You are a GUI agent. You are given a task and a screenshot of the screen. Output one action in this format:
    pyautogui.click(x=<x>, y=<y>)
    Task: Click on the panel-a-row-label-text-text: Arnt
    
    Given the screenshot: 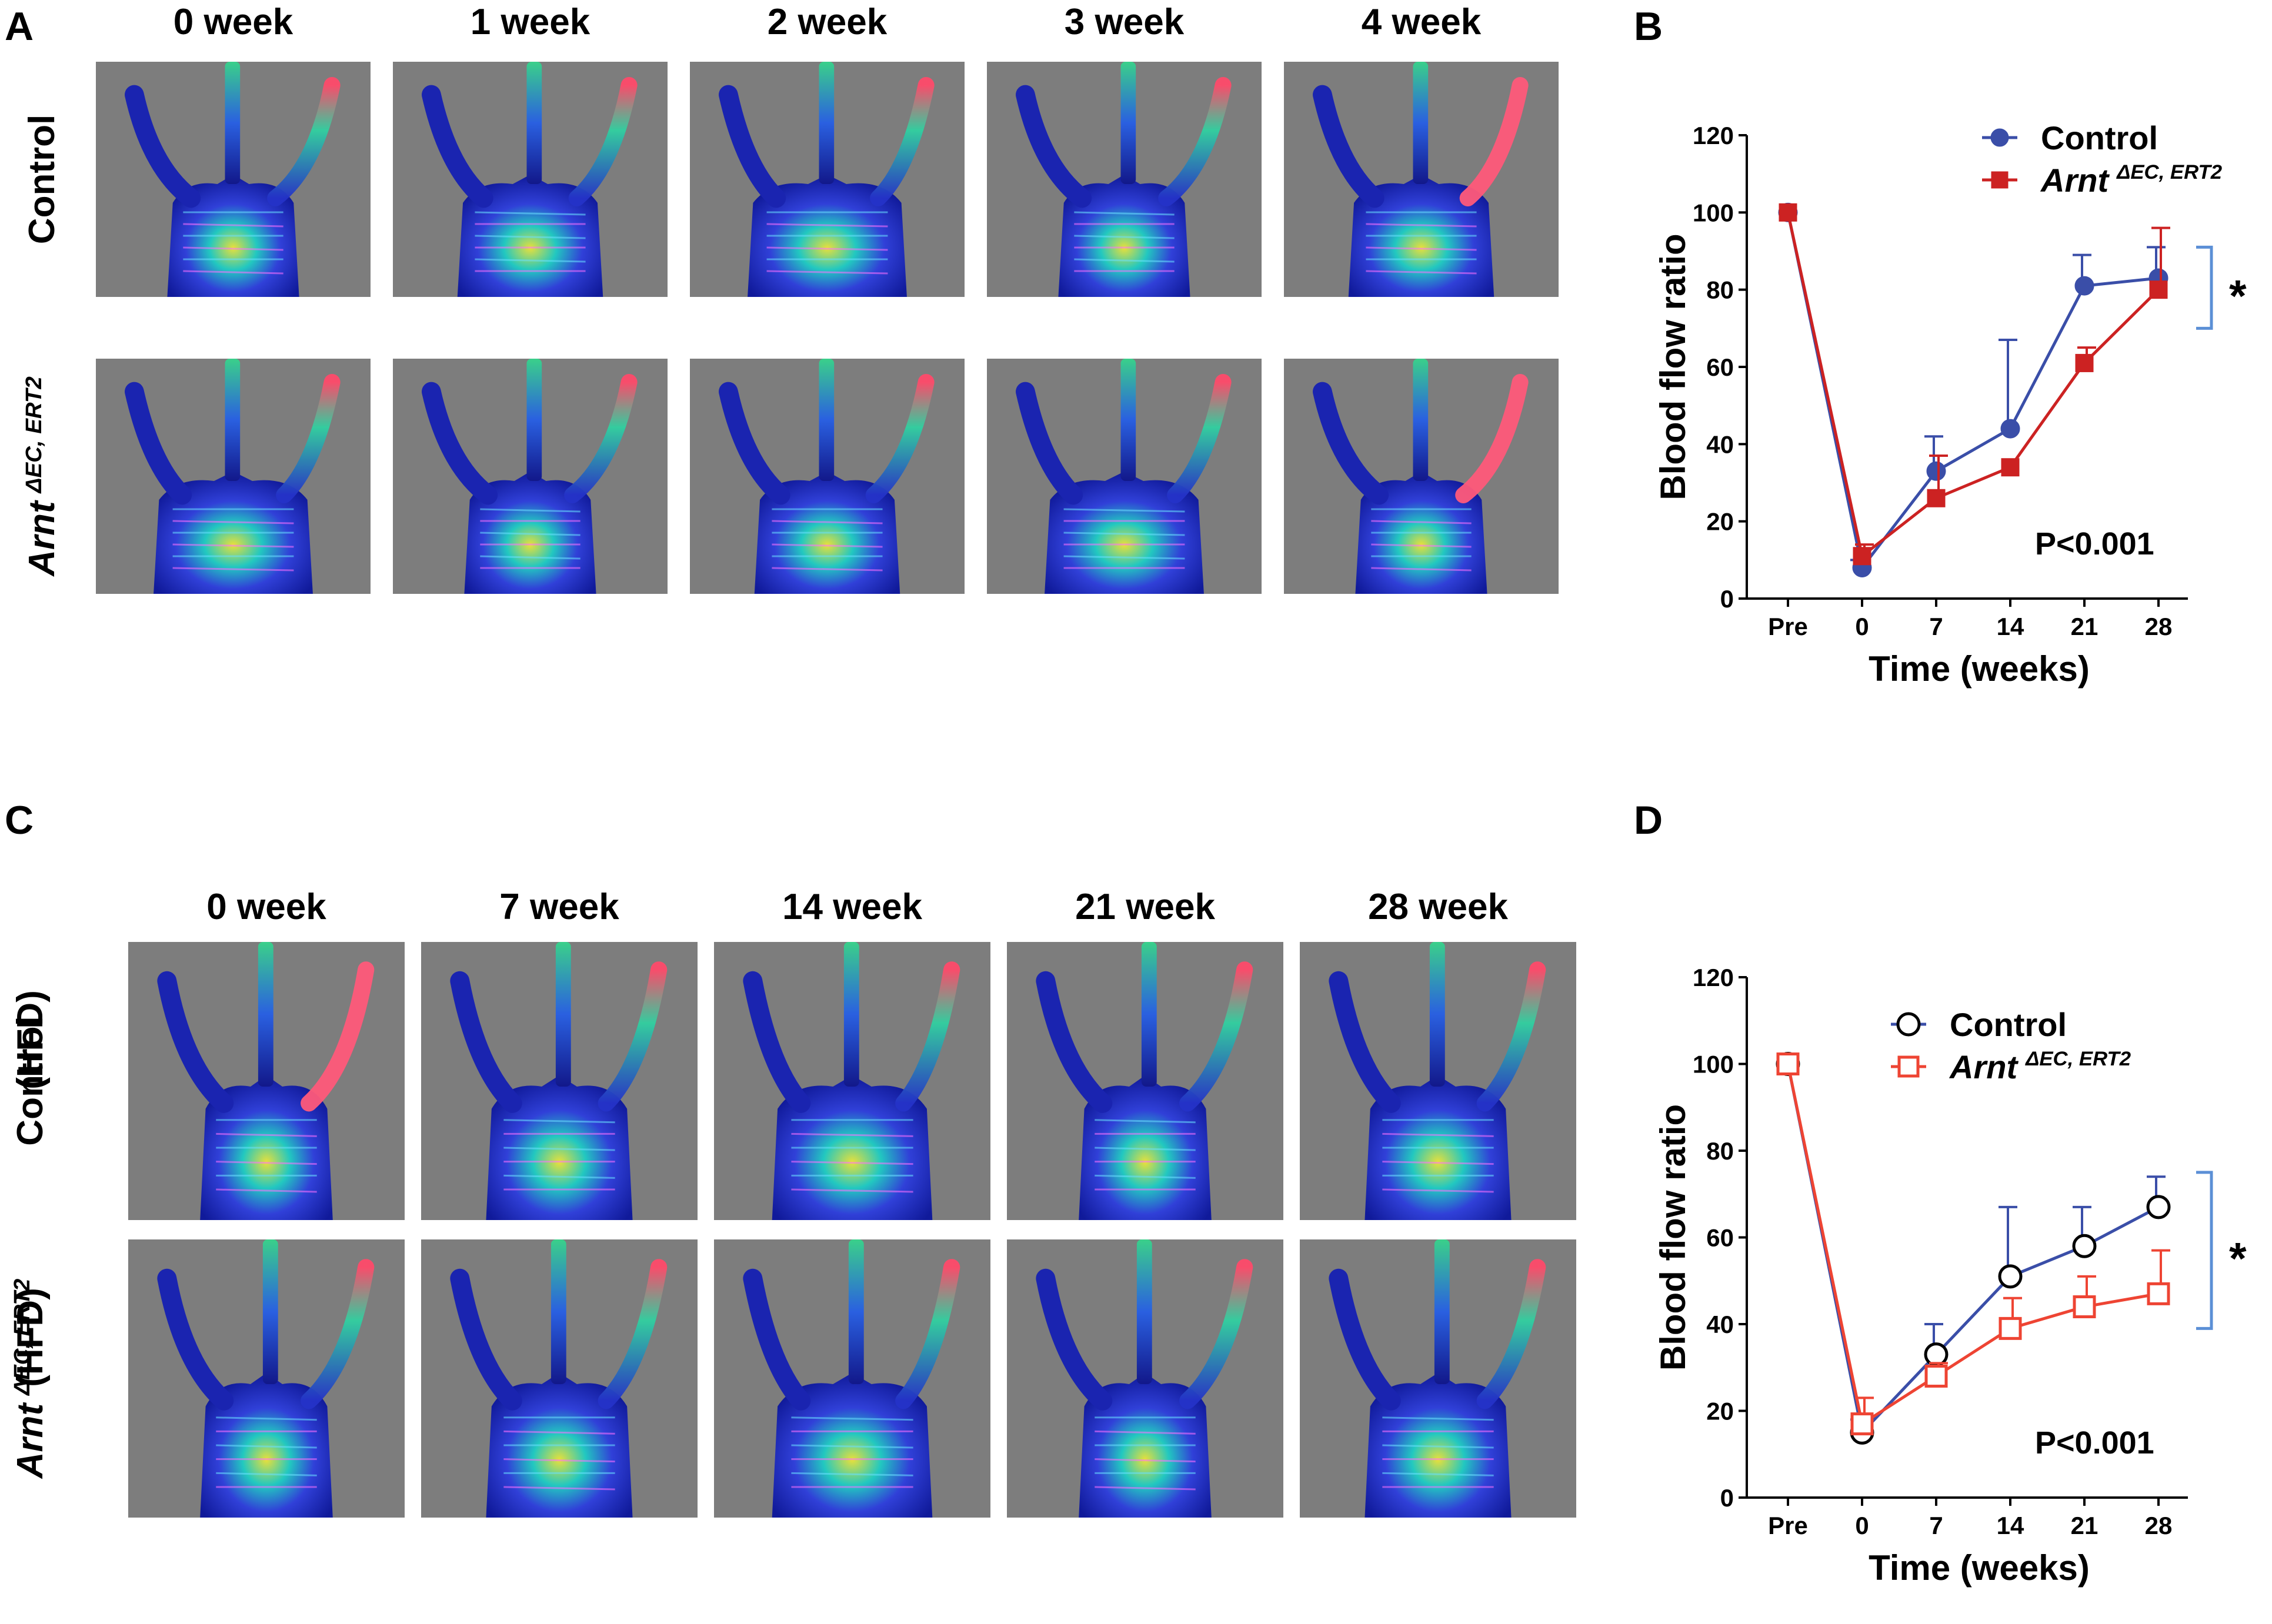 What is the action you would take?
    pyautogui.click(x=42, y=538)
    